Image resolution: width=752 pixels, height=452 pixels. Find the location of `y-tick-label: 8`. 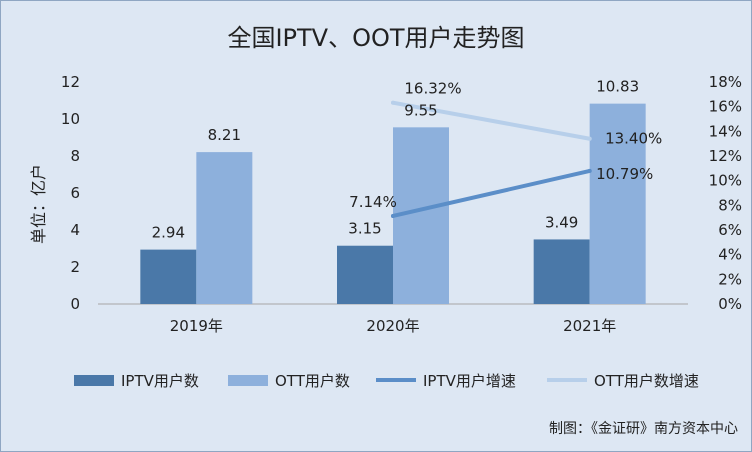

y-tick-label: 8 is located at coordinates (75, 156).